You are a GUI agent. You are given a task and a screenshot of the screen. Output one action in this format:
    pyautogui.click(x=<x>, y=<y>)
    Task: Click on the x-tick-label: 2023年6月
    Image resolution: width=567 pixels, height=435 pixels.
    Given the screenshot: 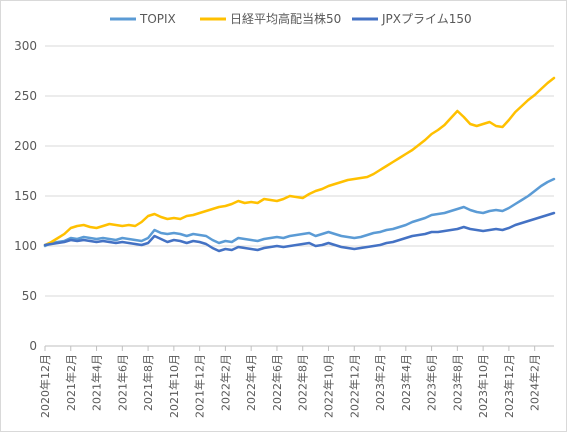 What is the action you would take?
    pyautogui.click(x=432, y=382)
    